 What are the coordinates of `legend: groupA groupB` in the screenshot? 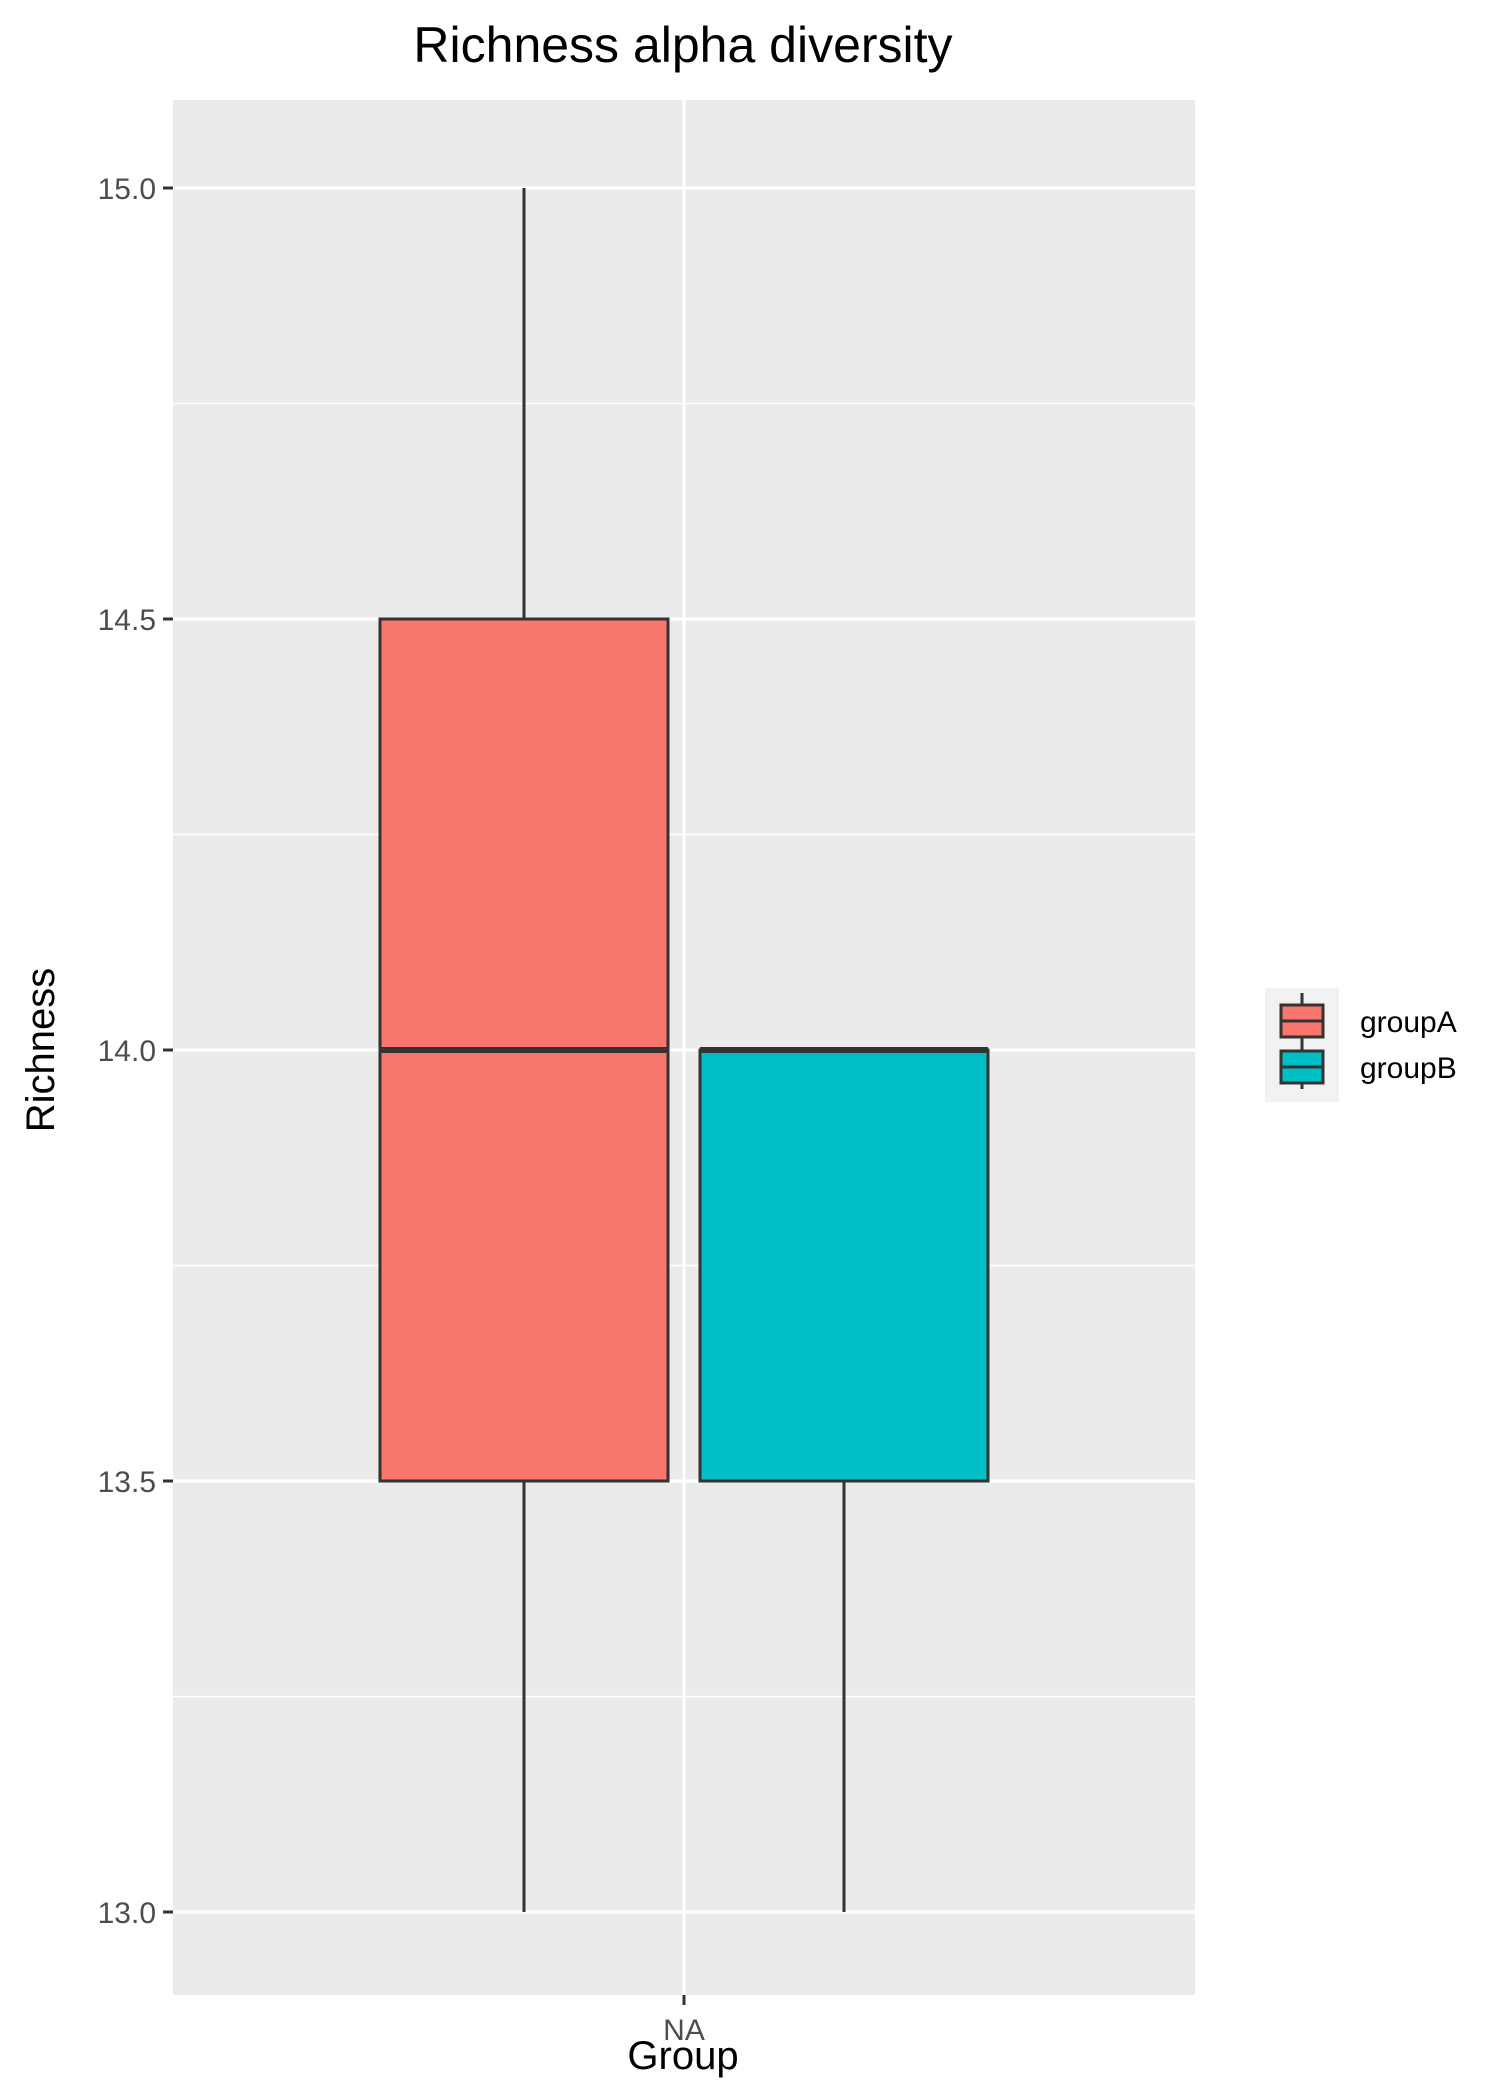 It's located at (1361, 1045).